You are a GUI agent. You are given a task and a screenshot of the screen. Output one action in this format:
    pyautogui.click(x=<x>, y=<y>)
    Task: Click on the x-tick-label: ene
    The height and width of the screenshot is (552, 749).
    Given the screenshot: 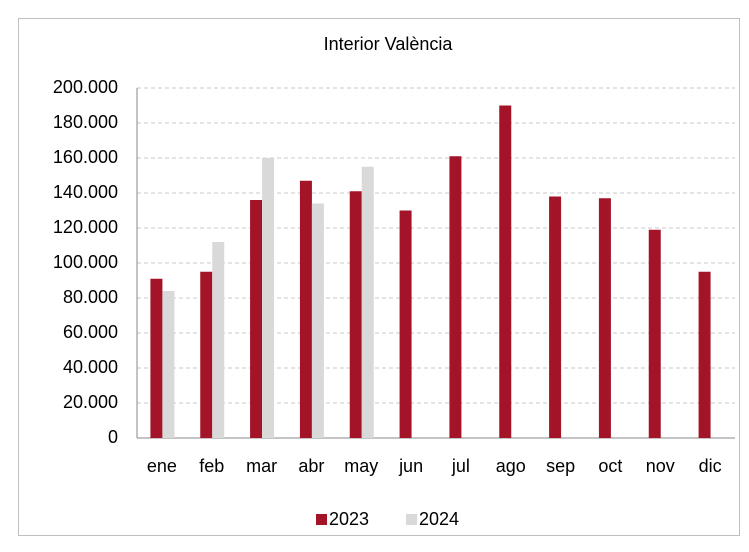 What is the action you would take?
    pyautogui.click(x=162, y=466)
    